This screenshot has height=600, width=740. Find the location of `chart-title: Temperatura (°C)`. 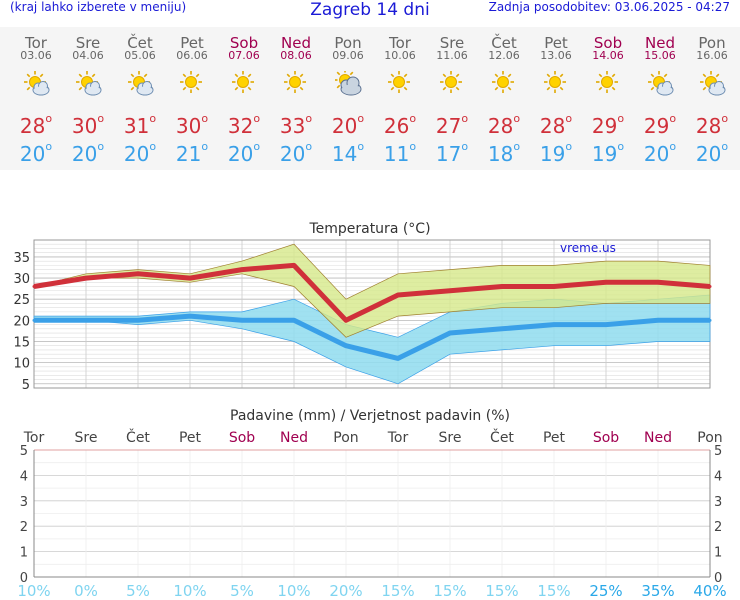

chart-title: Temperatura (°C) is located at coordinates (369, 229).